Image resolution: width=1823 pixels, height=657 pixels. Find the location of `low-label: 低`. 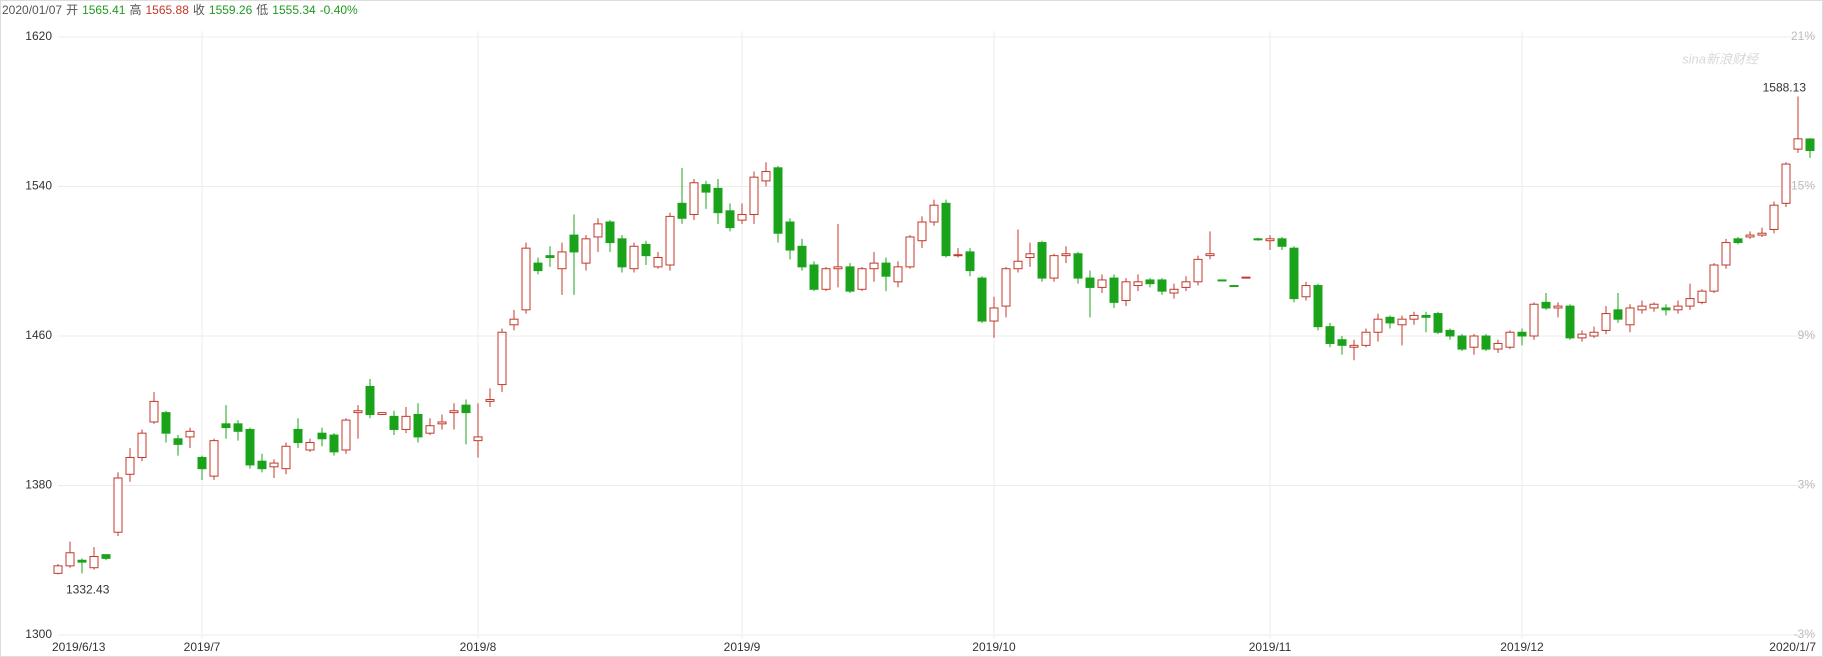

low-label: 低 is located at coordinates (262, 10).